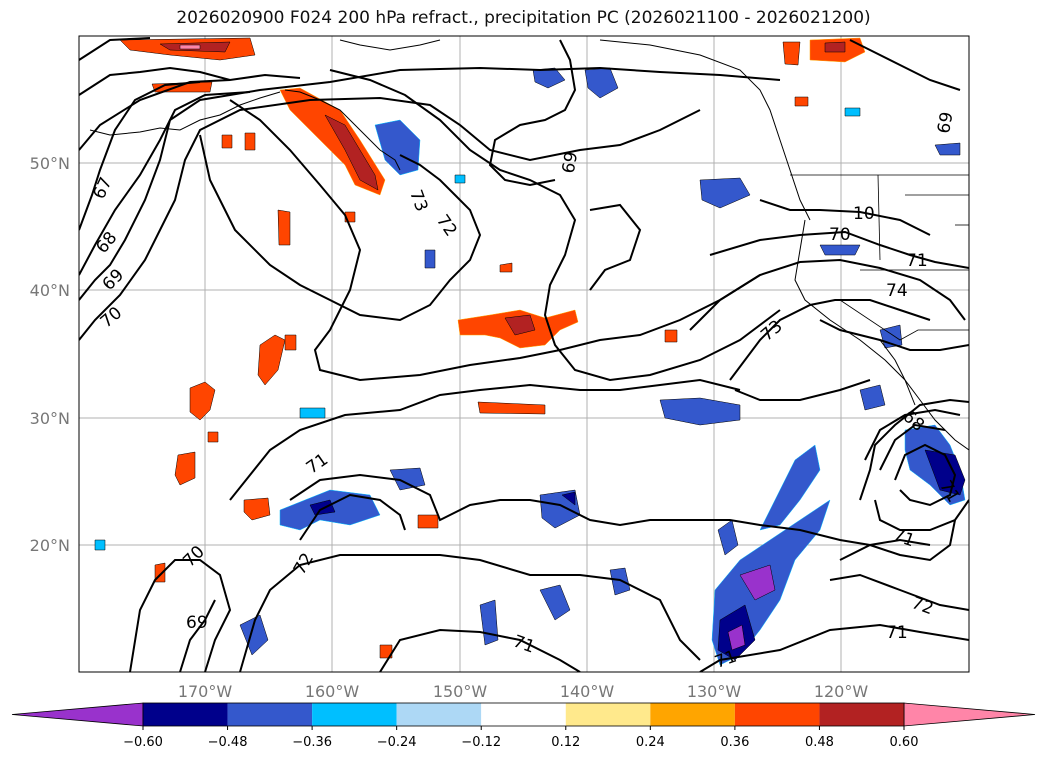 The height and width of the screenshot is (765, 1047). Describe the element at coordinates (50, 354) in the screenshot. I see `latitude-labels: 50°N 40°N 30°N 20°N` at that location.